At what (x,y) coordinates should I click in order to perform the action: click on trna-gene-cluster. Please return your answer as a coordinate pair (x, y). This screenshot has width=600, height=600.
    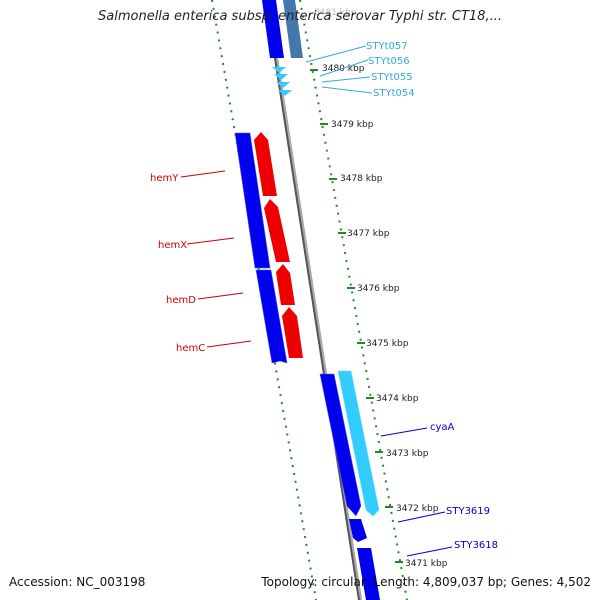
    Looking at the image, I should click on (282, 81).